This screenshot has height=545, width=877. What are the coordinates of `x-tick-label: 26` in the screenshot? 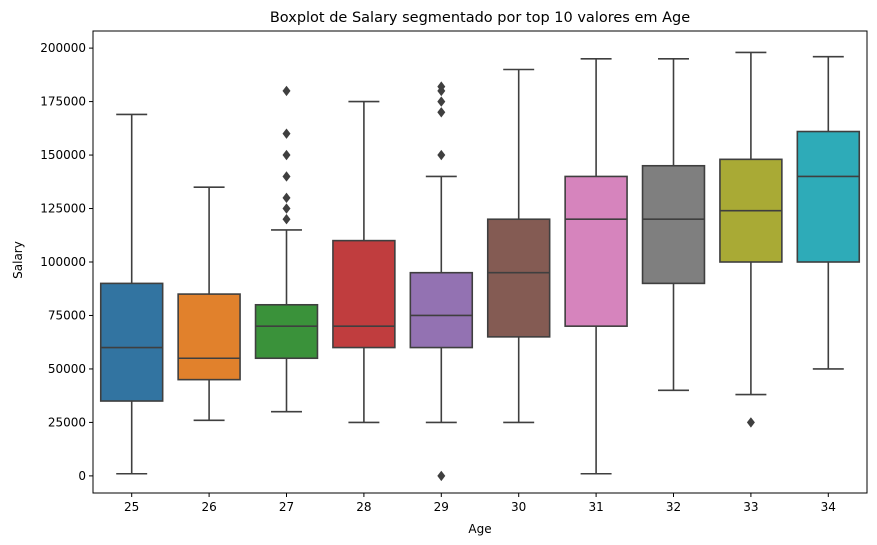 It's located at (208, 507).